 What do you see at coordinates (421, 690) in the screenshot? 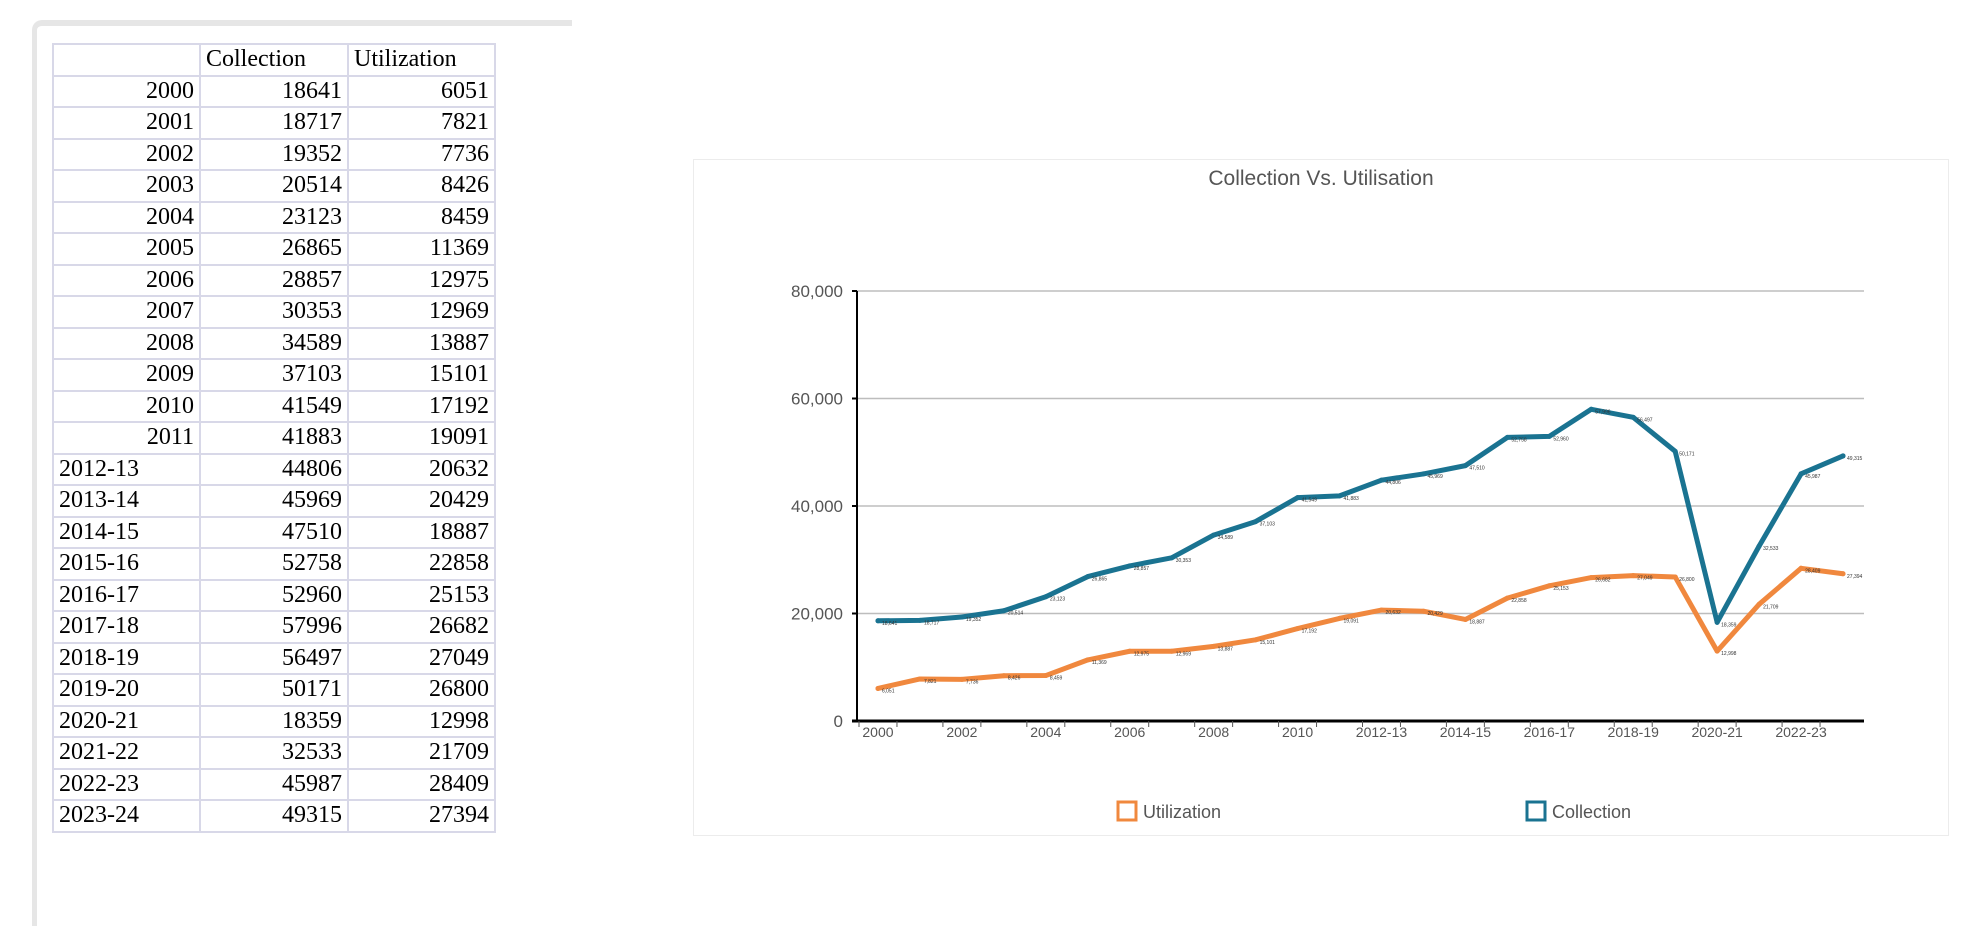
I see `utilization-cell: 26800` at bounding box center [421, 690].